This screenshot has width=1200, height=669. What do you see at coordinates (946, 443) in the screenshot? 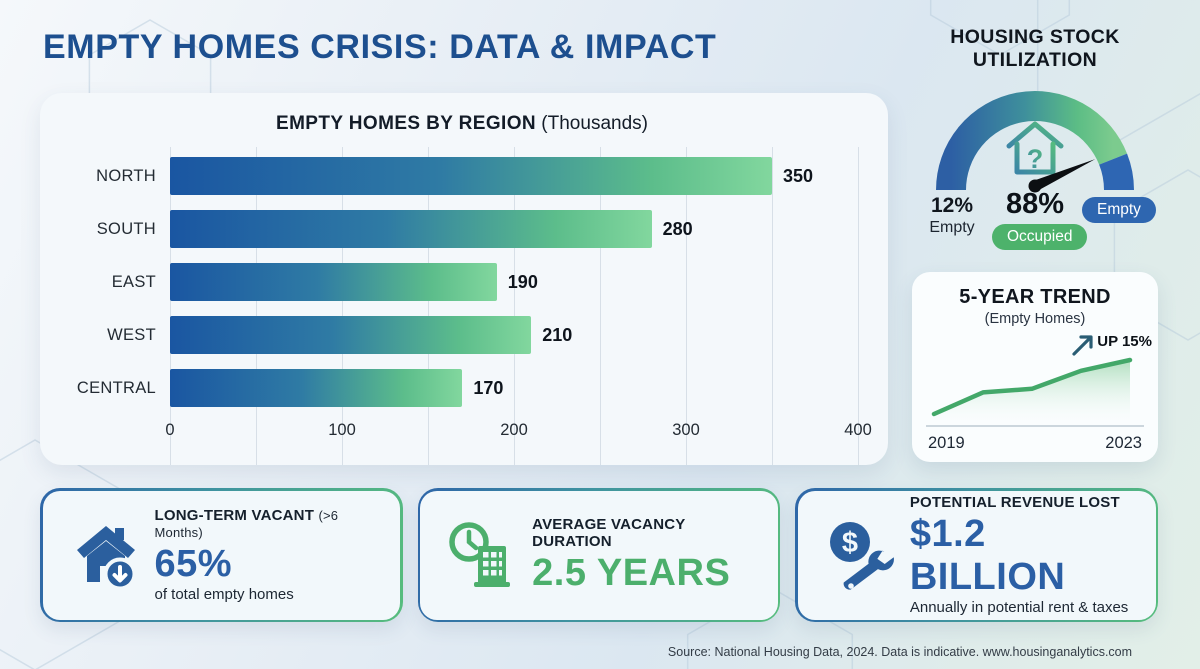
I see `trend-year-start: 2019` at bounding box center [946, 443].